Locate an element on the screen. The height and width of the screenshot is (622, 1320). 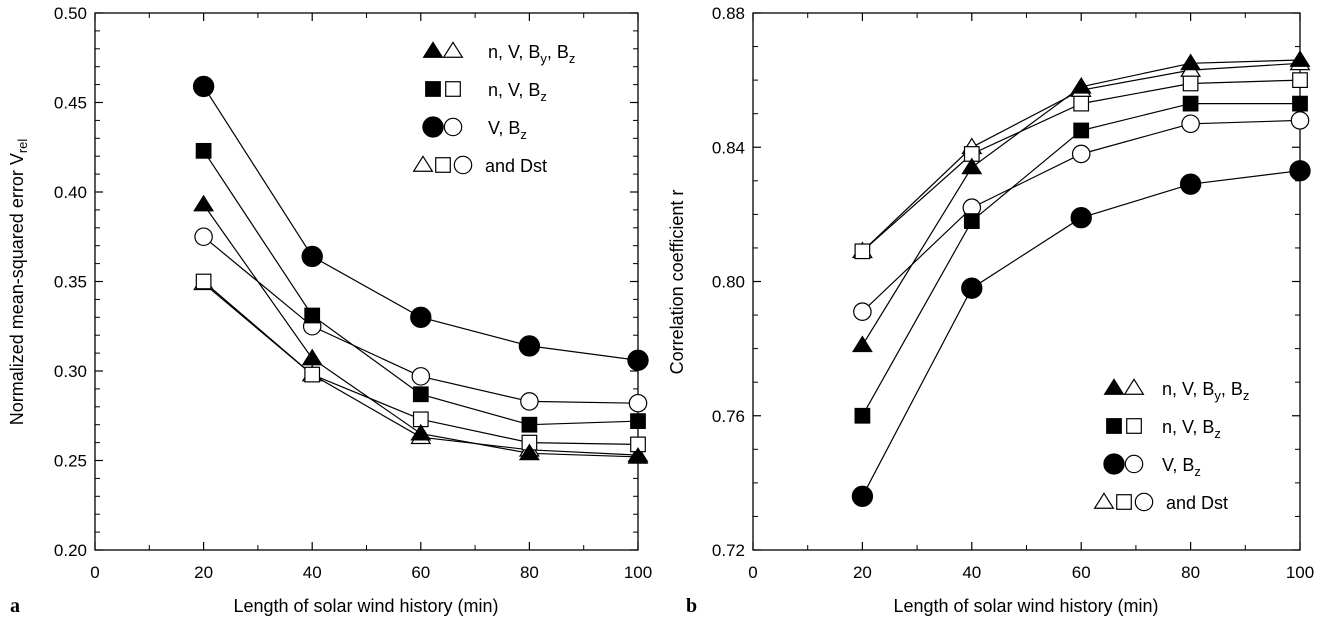
x-tick-label: 80 is located at coordinates (529, 572).